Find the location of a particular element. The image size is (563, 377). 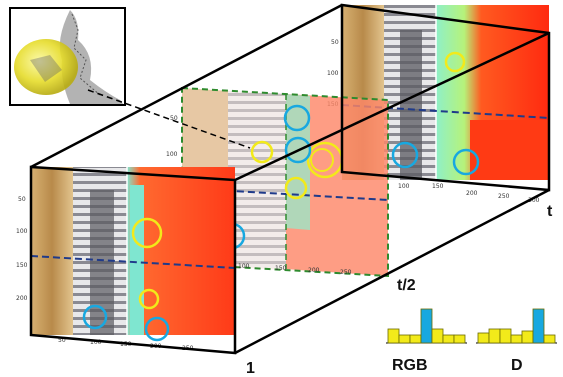

back-x-tick-2: 150 is located at coordinates (438, 186).